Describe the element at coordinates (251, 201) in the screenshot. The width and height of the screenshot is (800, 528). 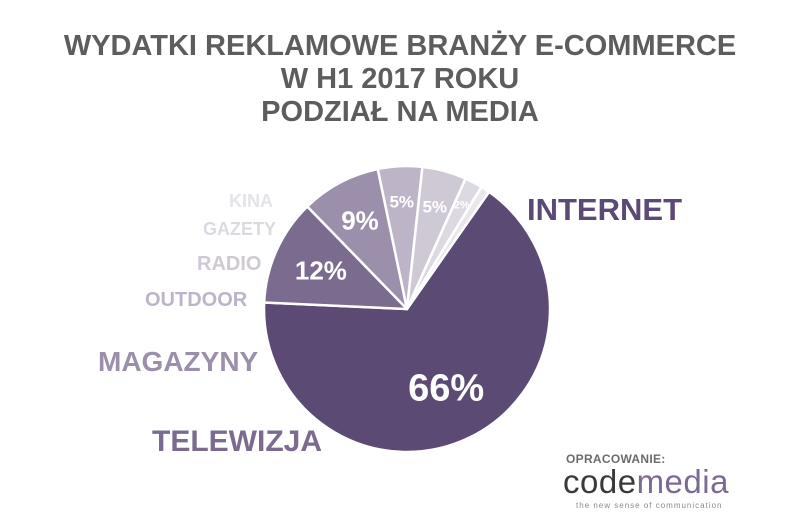
I see `category-label-kina: KINA` at that location.